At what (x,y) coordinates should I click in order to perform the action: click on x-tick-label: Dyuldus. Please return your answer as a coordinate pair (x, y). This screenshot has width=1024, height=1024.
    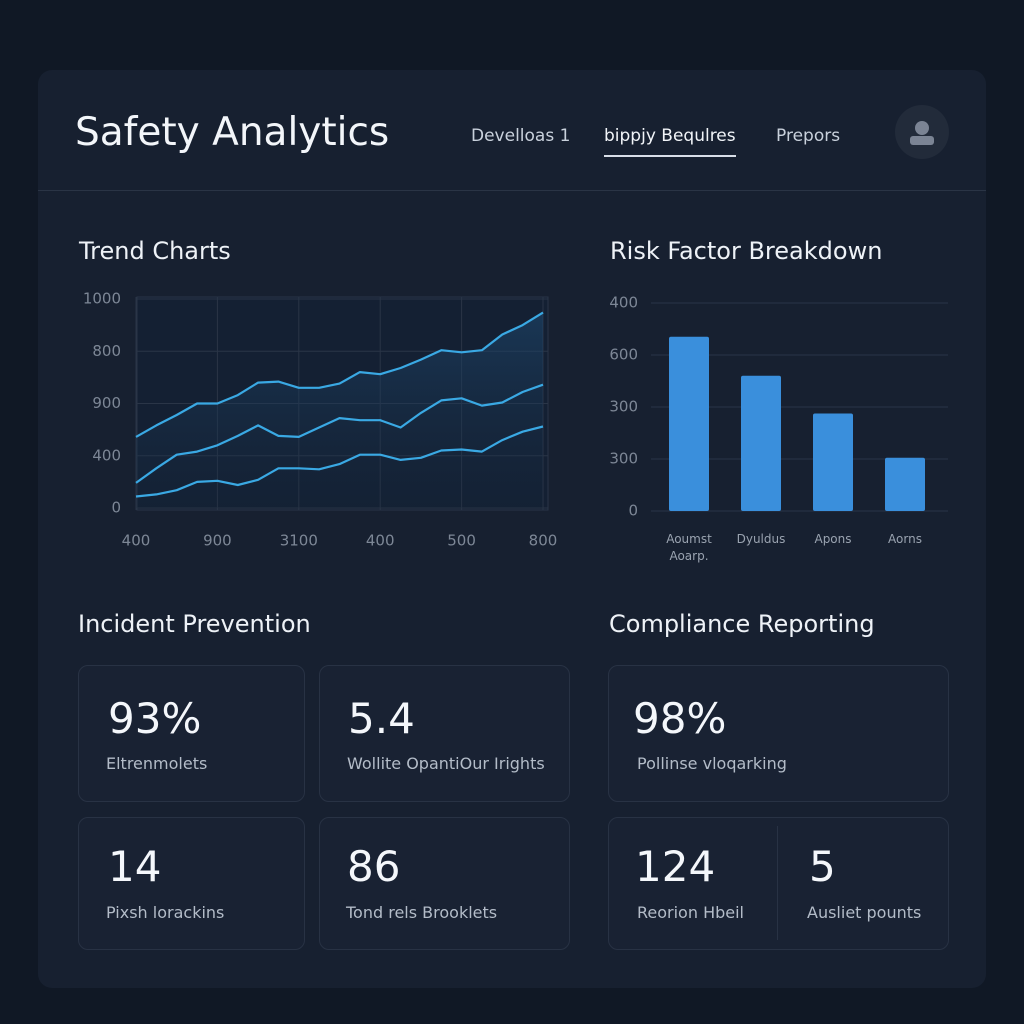
    Looking at the image, I should click on (761, 539).